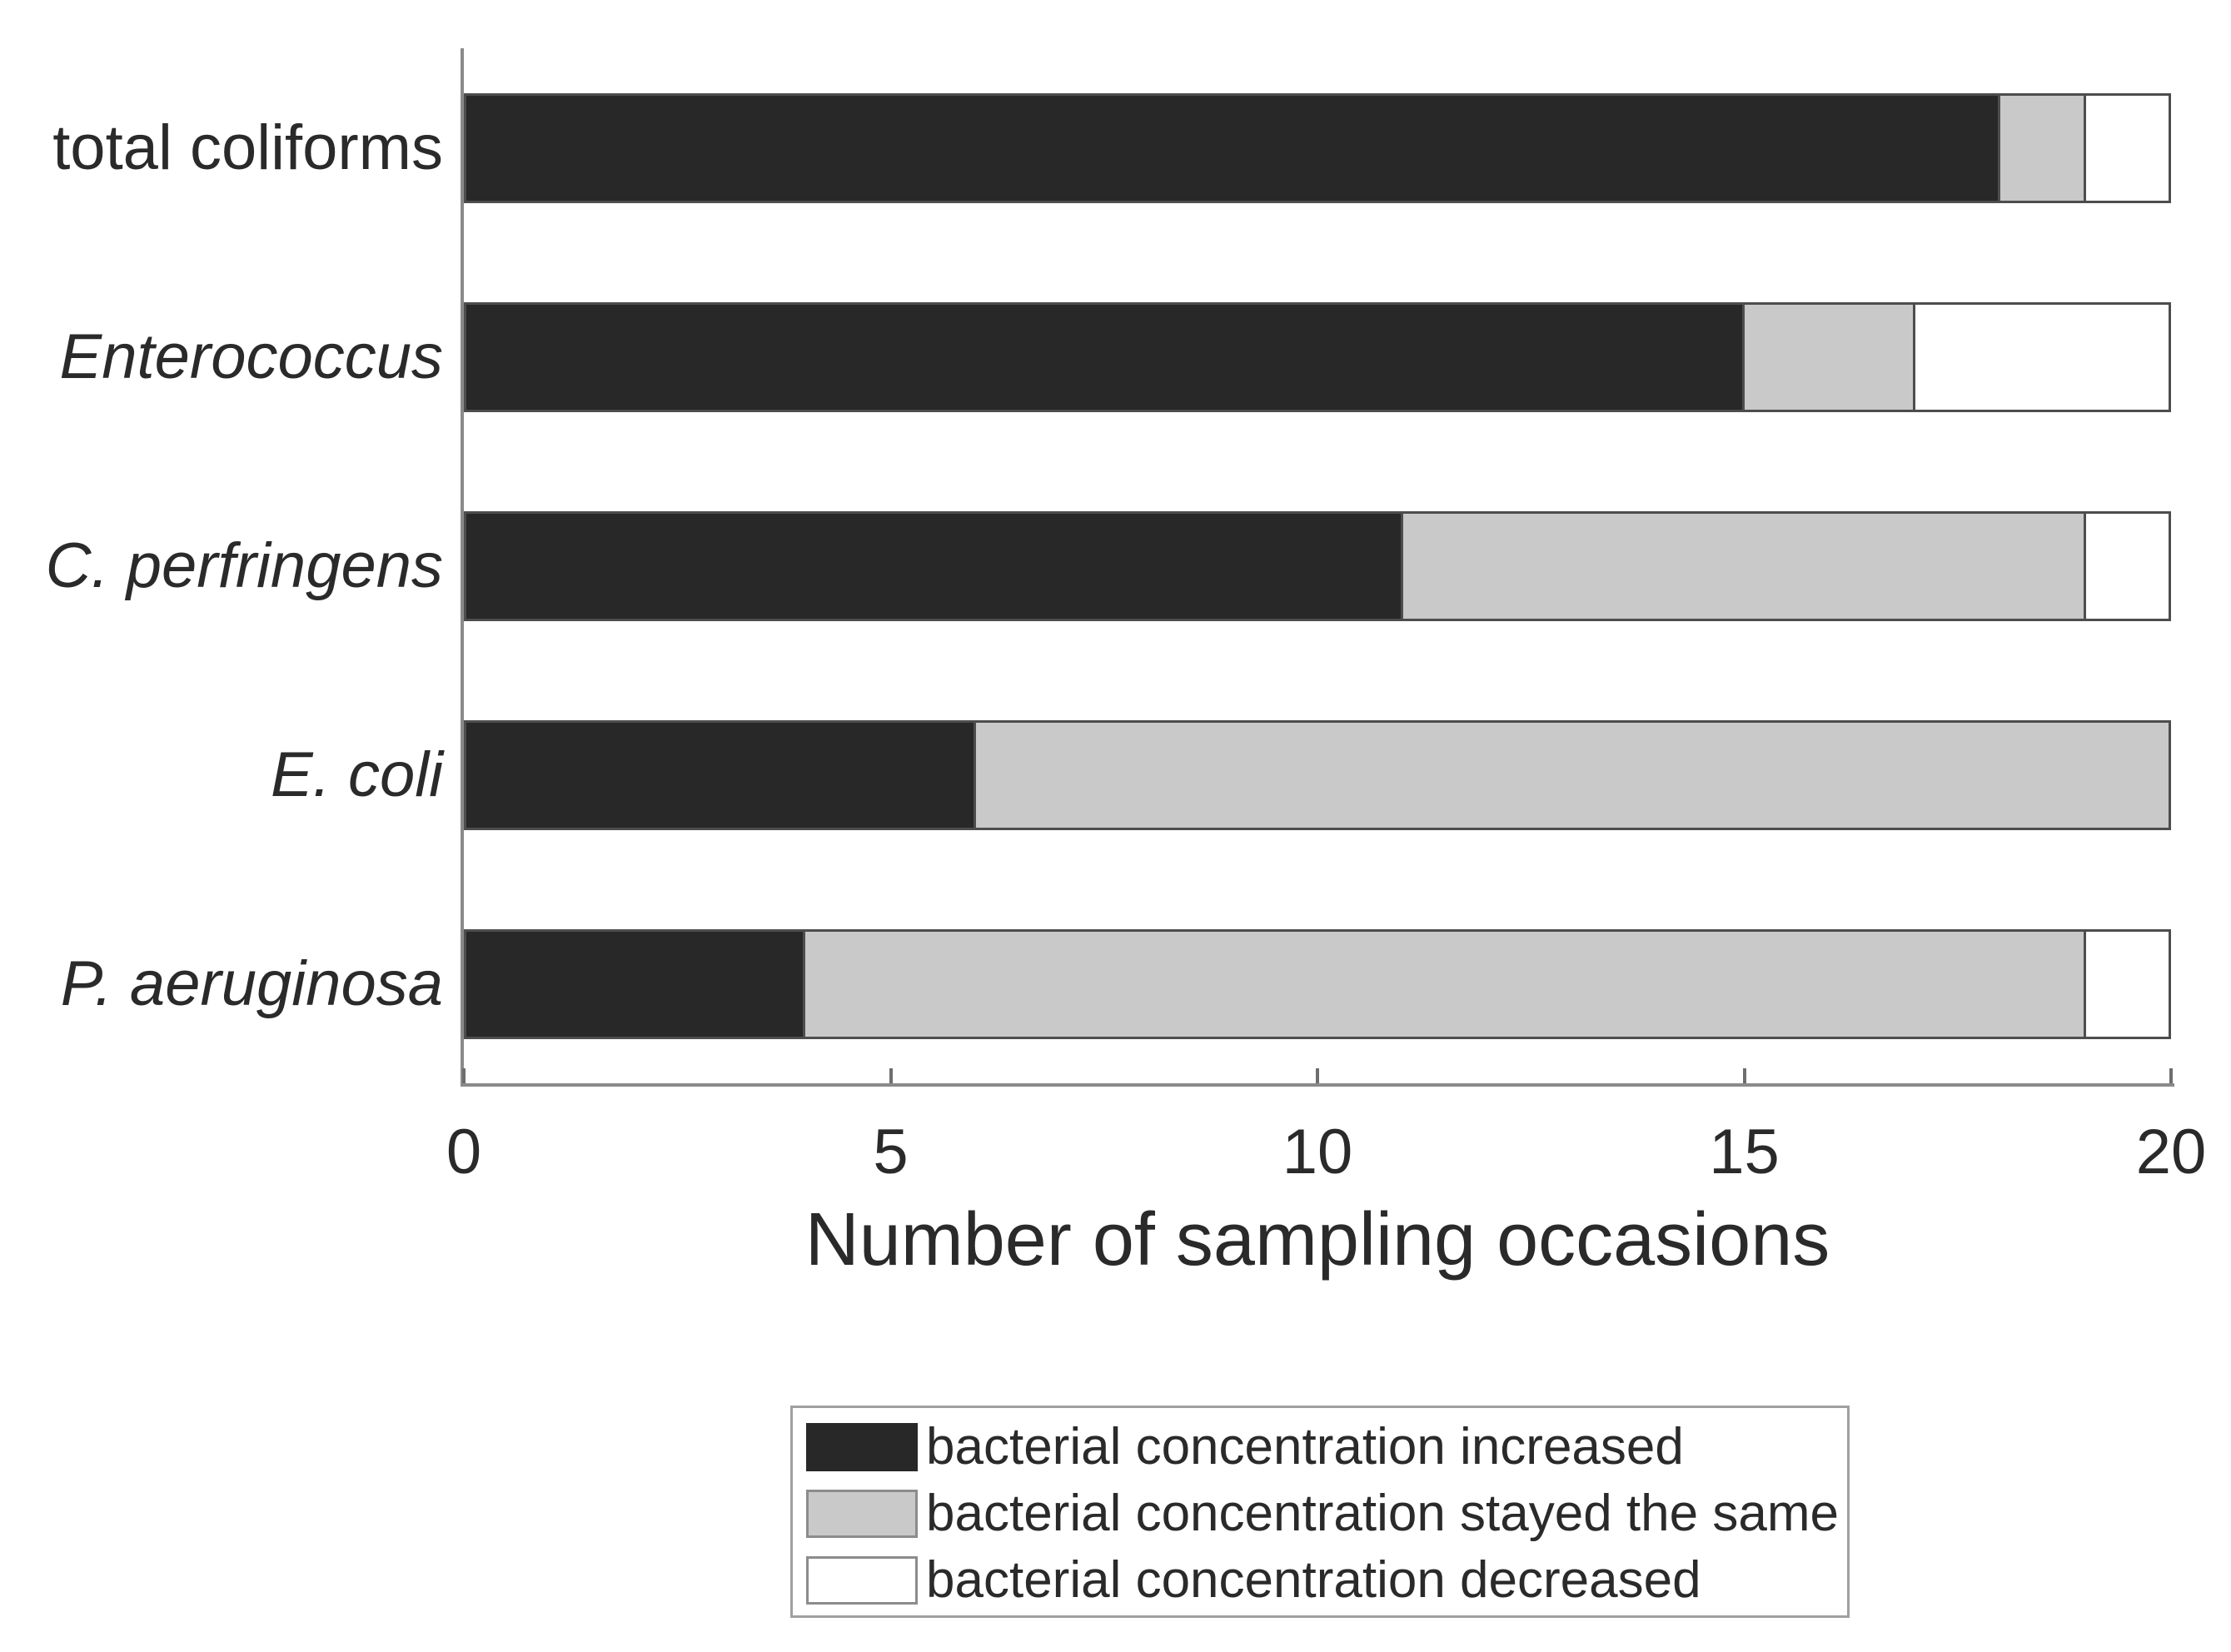 Image resolution: width=2231 pixels, height=1652 pixels. I want to click on legend-item-increased: bacterial concentration increased, so click(1245, 1446).